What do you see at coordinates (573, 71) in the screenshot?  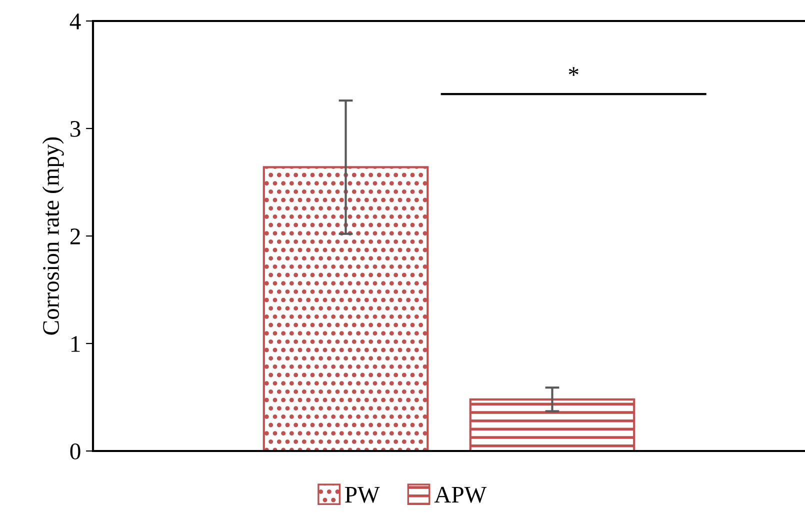 I see `annotation: *` at bounding box center [573, 71].